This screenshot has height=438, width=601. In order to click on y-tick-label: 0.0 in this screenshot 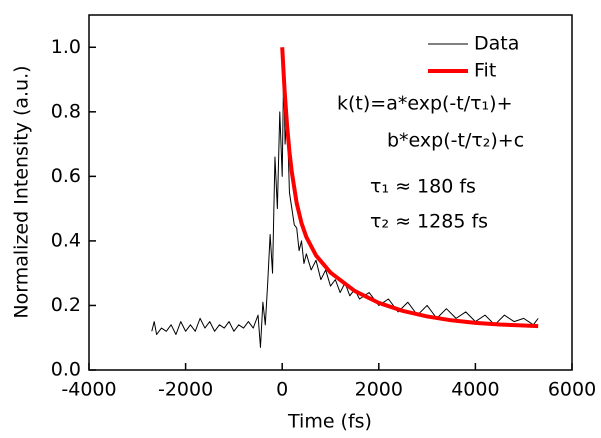, I will do `click(66, 370)`.